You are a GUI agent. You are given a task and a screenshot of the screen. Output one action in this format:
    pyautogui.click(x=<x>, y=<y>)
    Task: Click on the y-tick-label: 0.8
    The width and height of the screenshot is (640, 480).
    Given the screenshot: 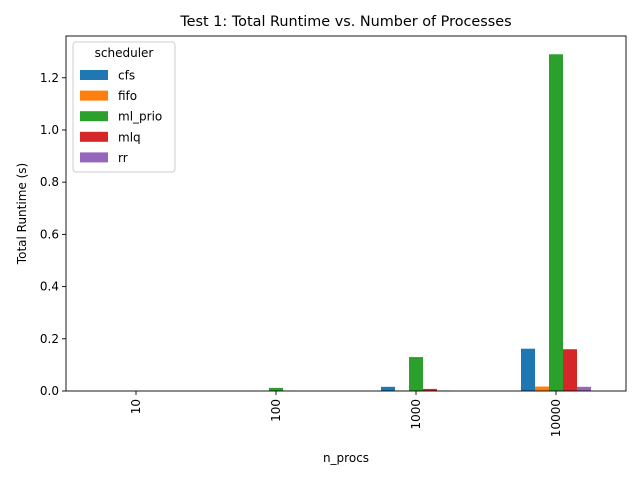 What is the action you would take?
    pyautogui.click(x=49, y=182)
    